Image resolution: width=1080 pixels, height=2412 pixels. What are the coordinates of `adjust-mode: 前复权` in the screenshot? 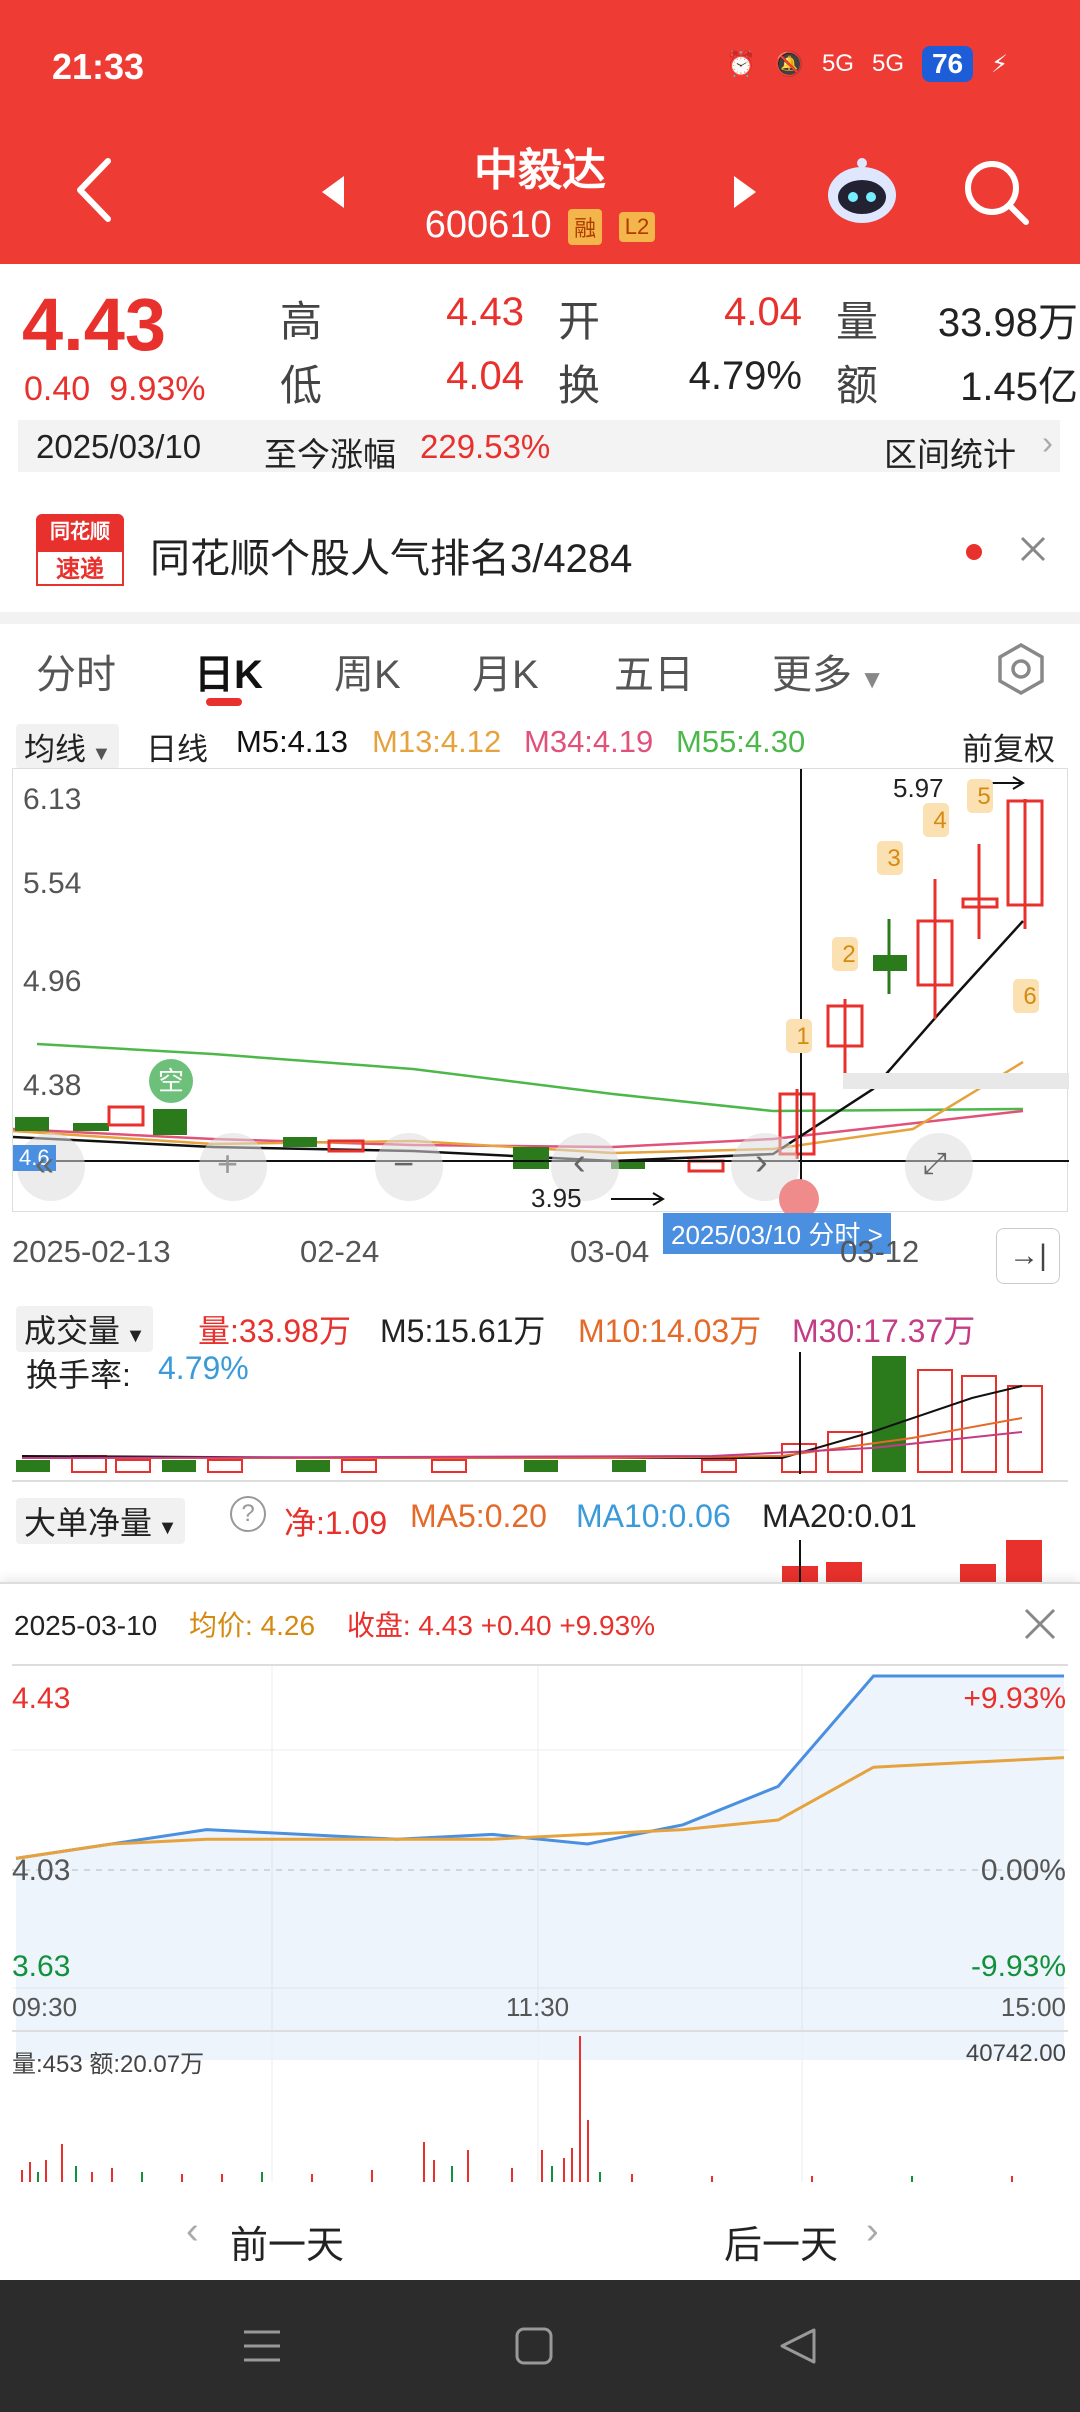 It's located at (1008, 749).